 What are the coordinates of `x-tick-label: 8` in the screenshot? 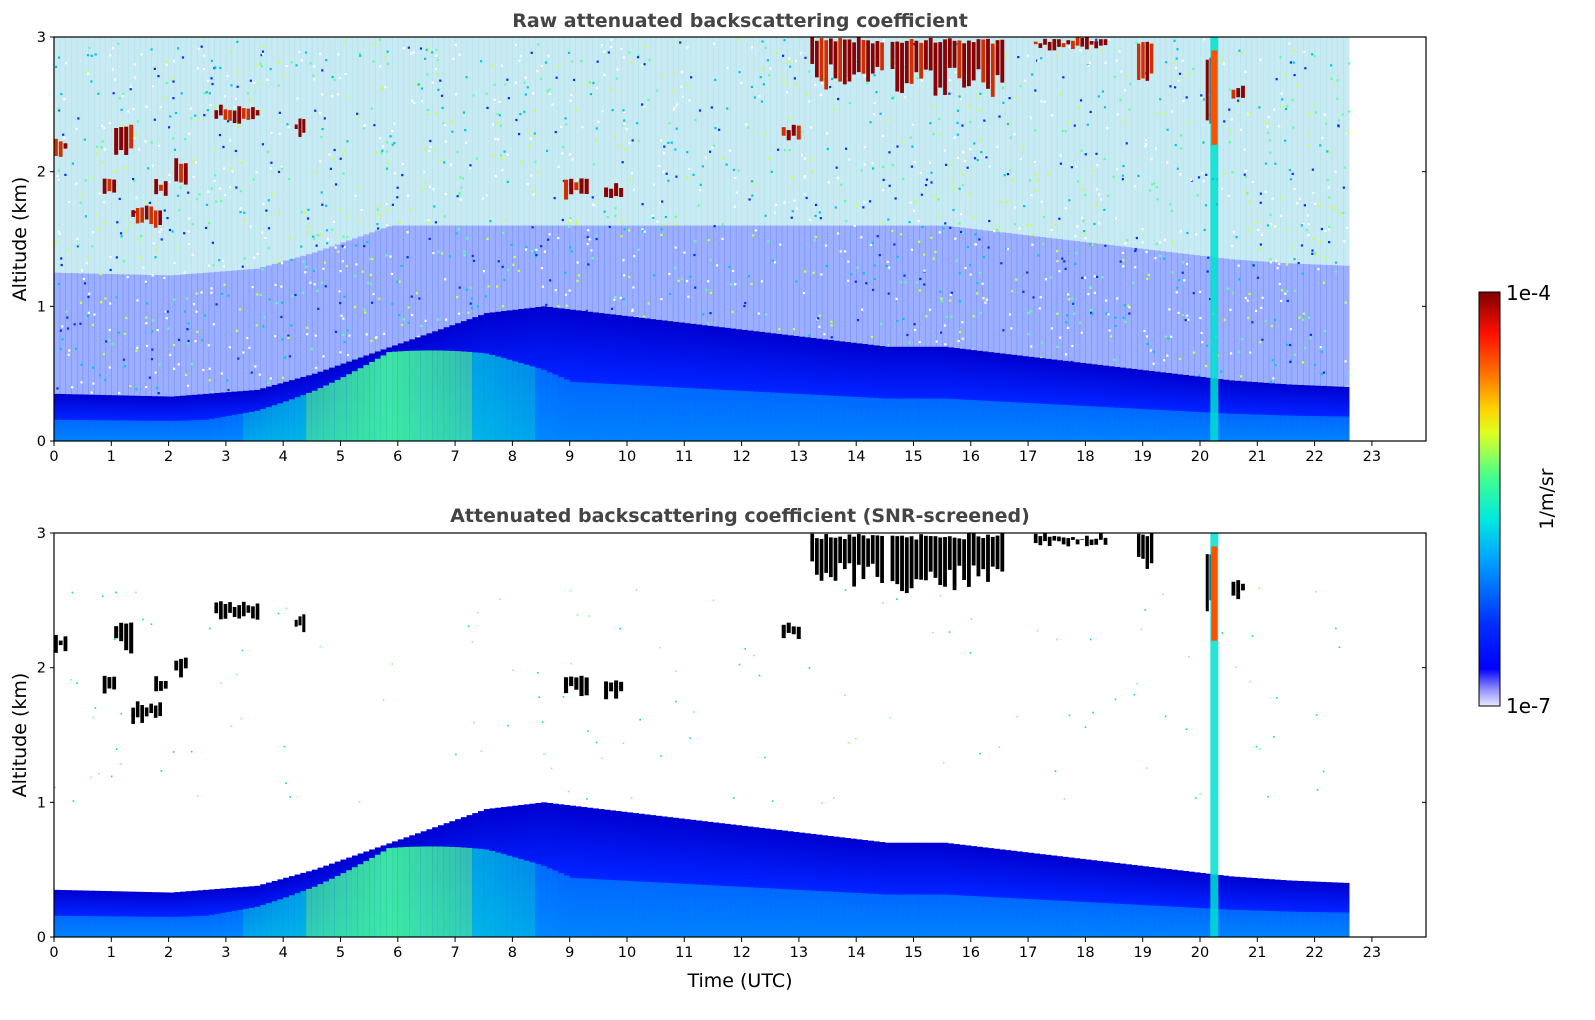 It's located at (512, 457).